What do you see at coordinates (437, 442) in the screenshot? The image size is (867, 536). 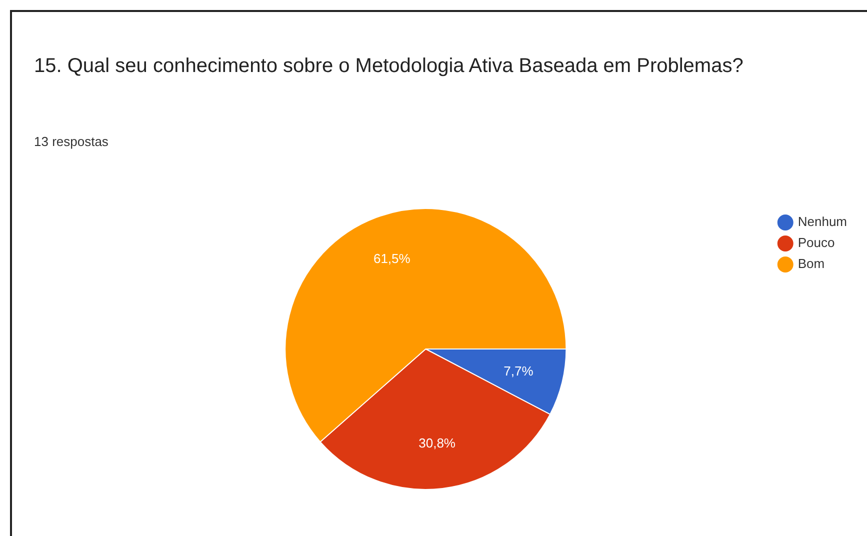 I see `data-label: 30,8%` at bounding box center [437, 442].